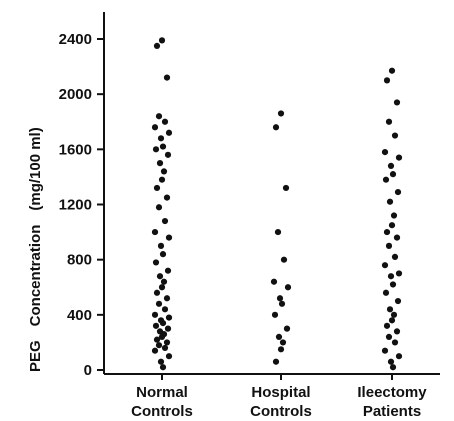  Describe the element at coordinates (392, 392) in the screenshot. I see `x-category-label: Ileectomy` at that location.